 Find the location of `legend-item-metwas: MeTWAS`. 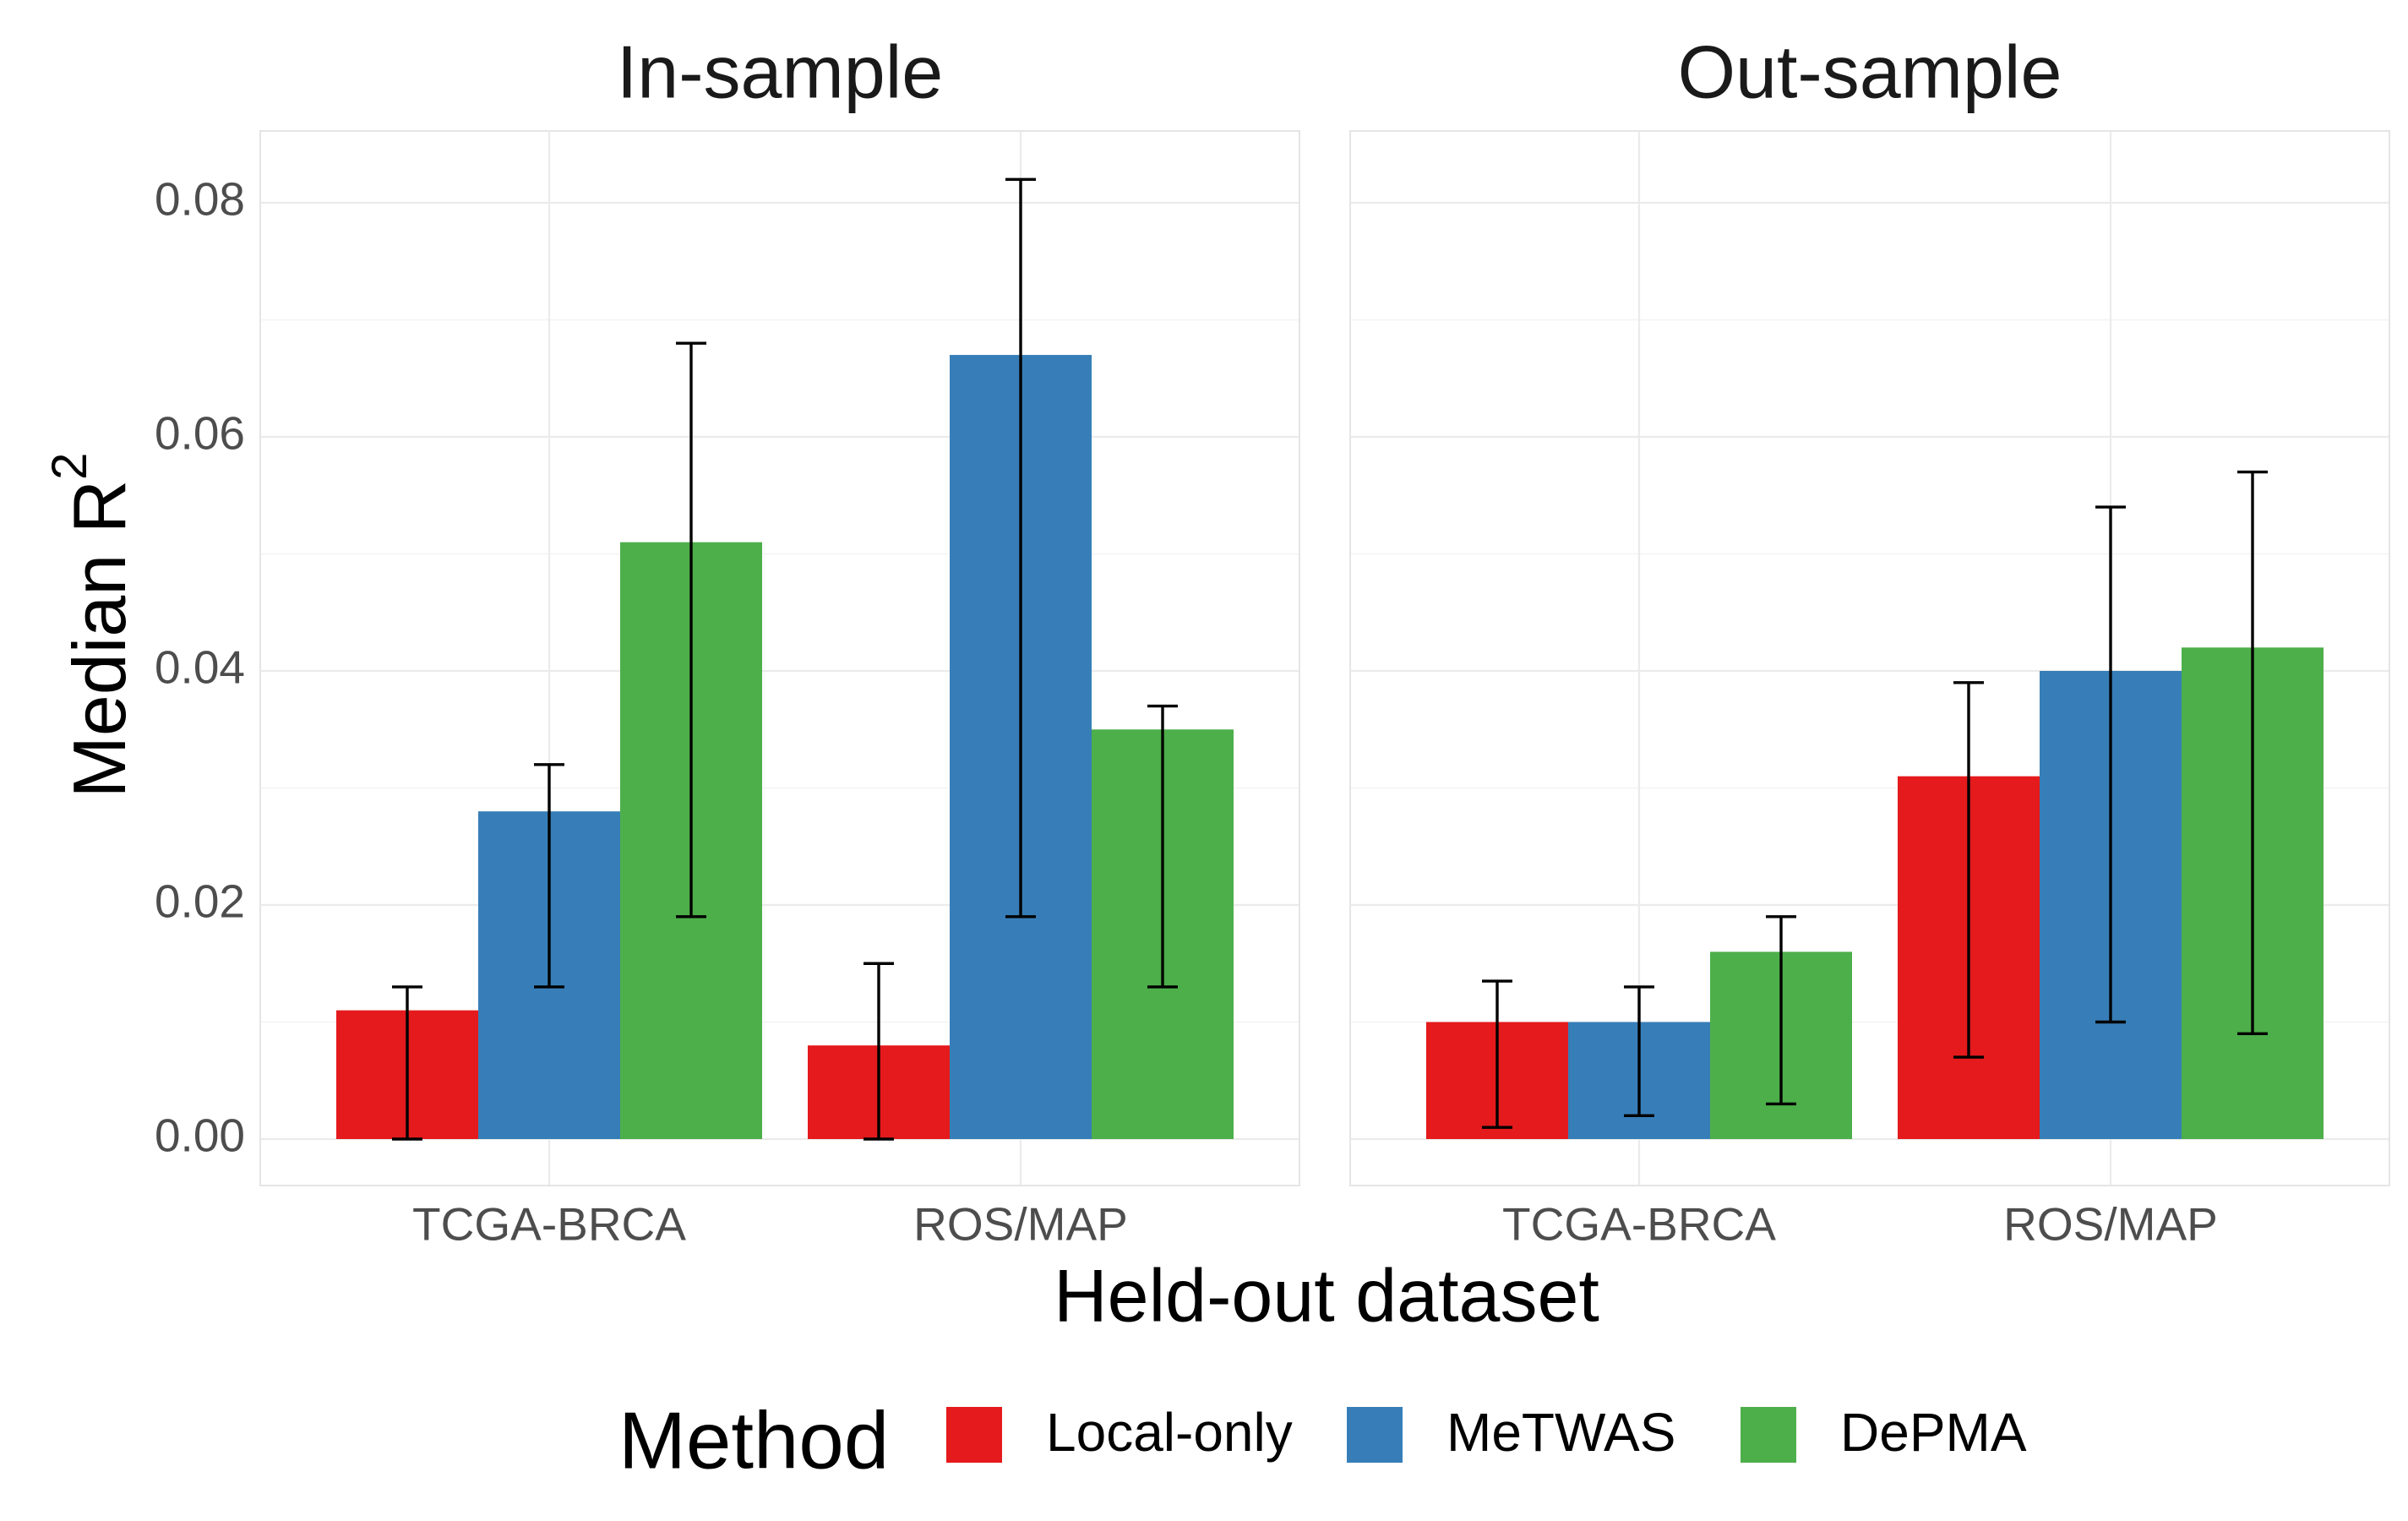

legend-item-metwas: MeTWAS is located at coordinates (1511, 1432).